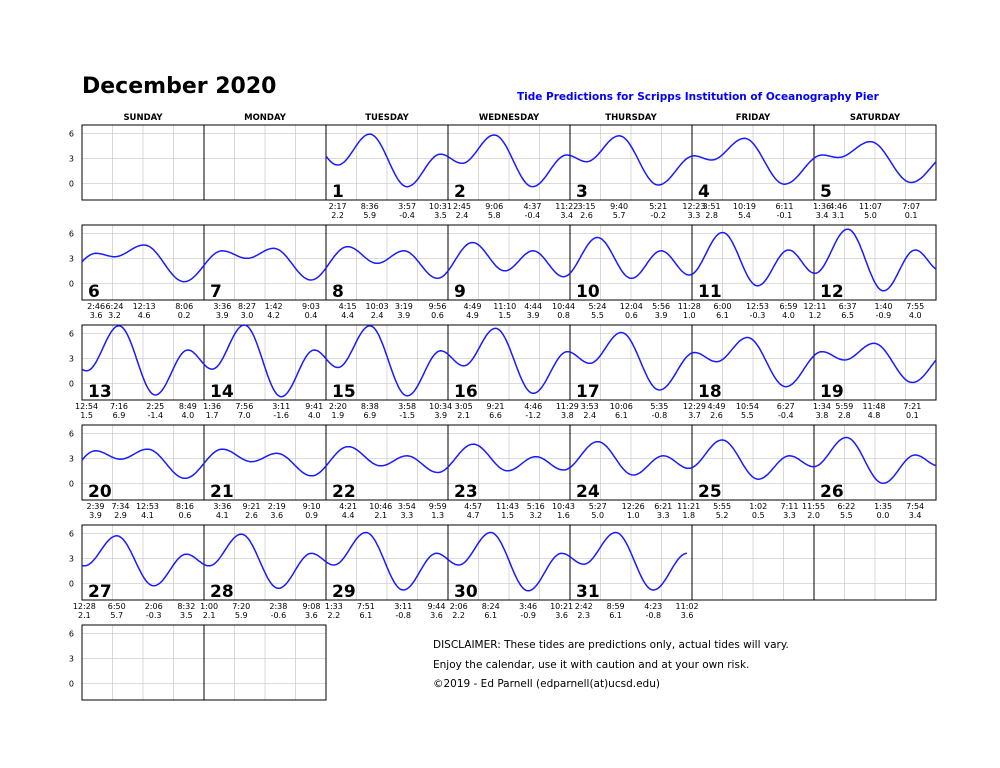 The image size is (1000, 768). I want to click on weekday-header: SATURDAY, so click(875, 118).